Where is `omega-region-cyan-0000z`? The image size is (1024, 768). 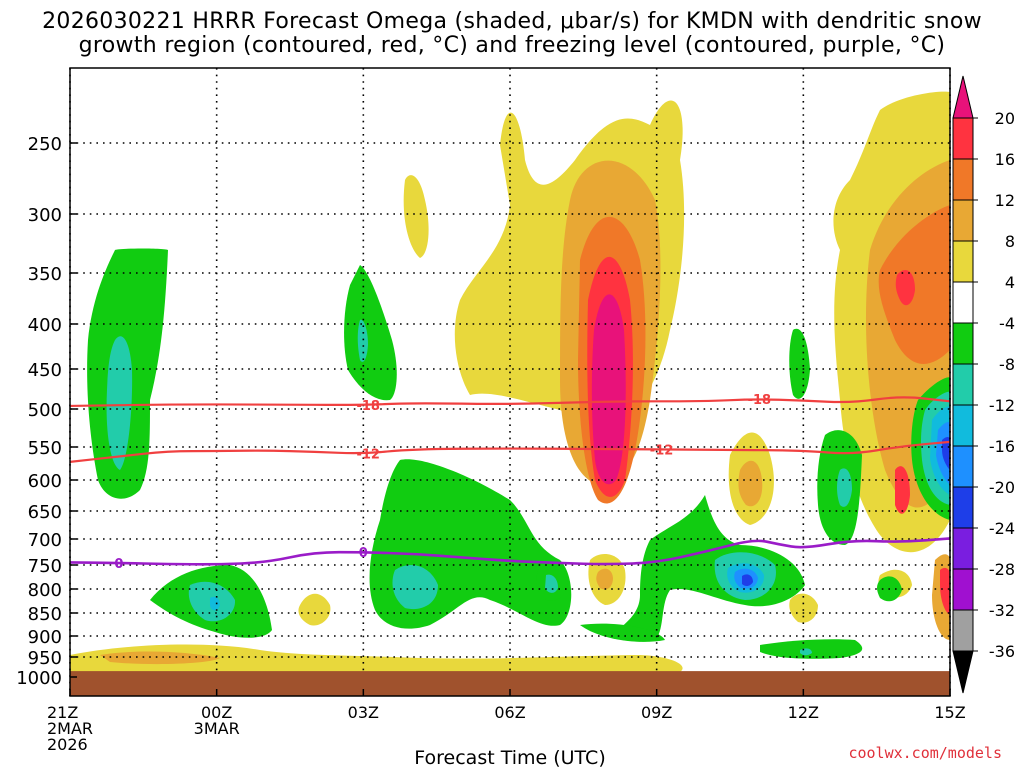
omega-region-cyan-0000z is located at coordinates (215, 603).